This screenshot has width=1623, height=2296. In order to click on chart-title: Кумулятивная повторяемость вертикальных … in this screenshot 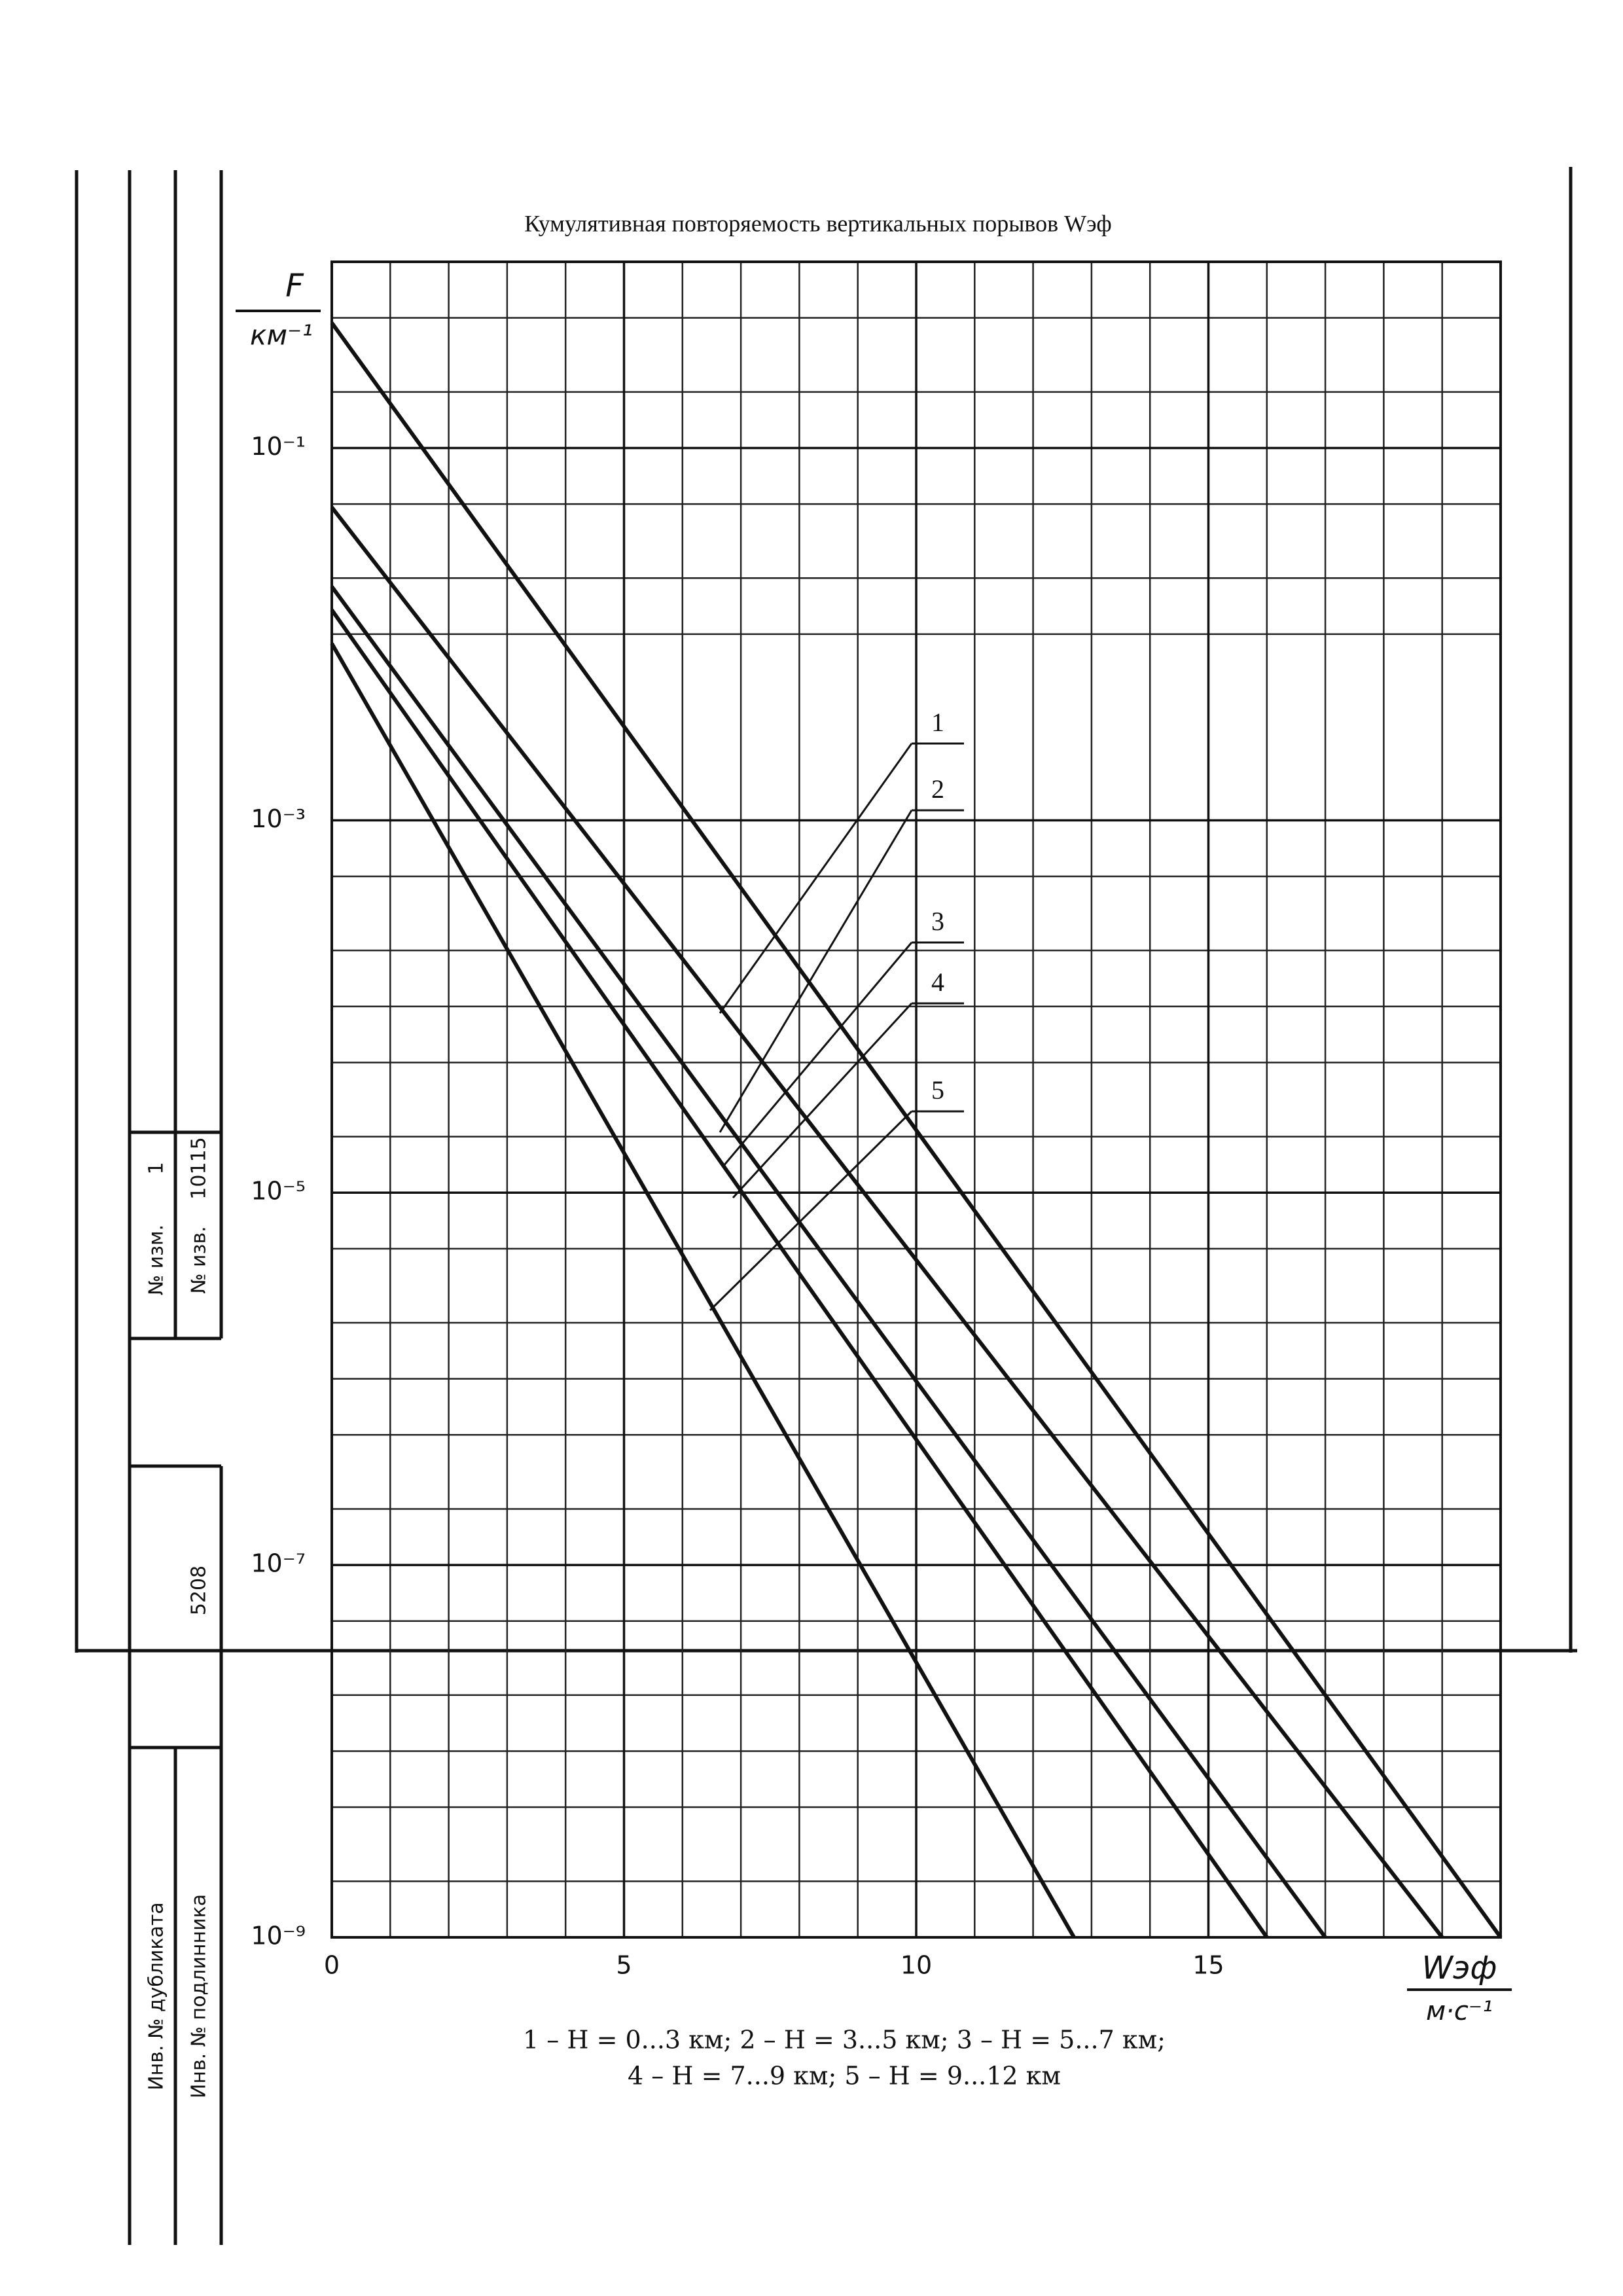, I will do `click(818, 223)`.